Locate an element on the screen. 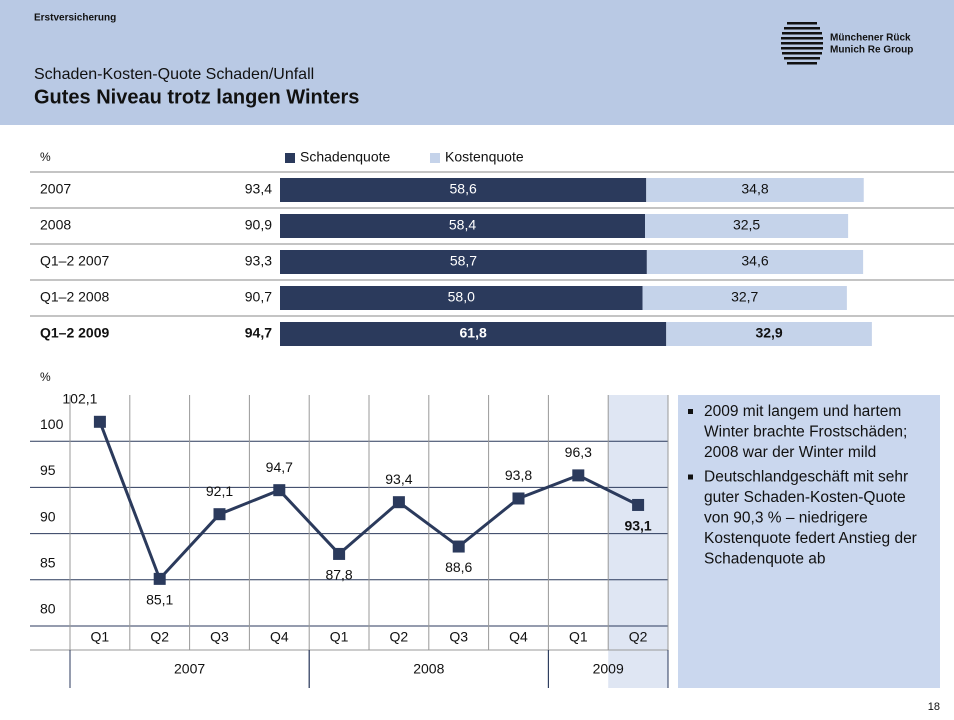 The height and width of the screenshot is (720, 954). value-label: 102,1 is located at coordinates (79, 398).